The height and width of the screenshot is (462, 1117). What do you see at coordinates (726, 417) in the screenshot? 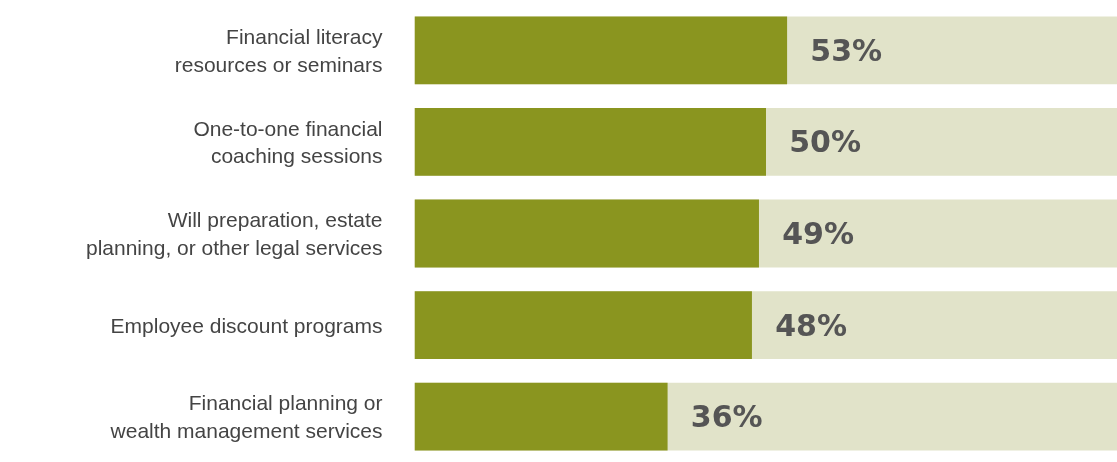
I see `data-label: 36%` at bounding box center [726, 417].